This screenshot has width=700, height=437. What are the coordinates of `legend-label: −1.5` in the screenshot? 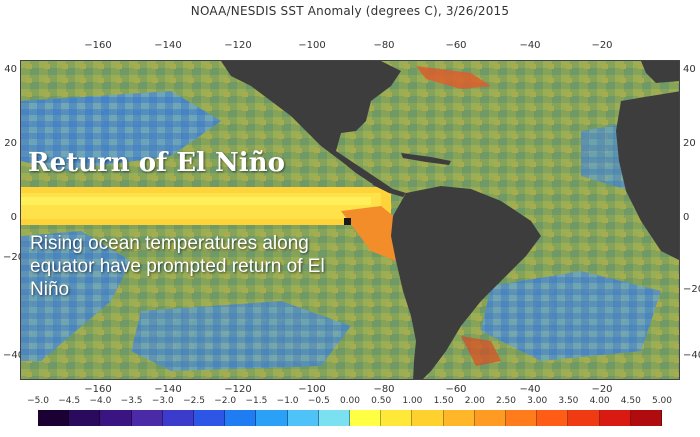 It's located at (256, 401).